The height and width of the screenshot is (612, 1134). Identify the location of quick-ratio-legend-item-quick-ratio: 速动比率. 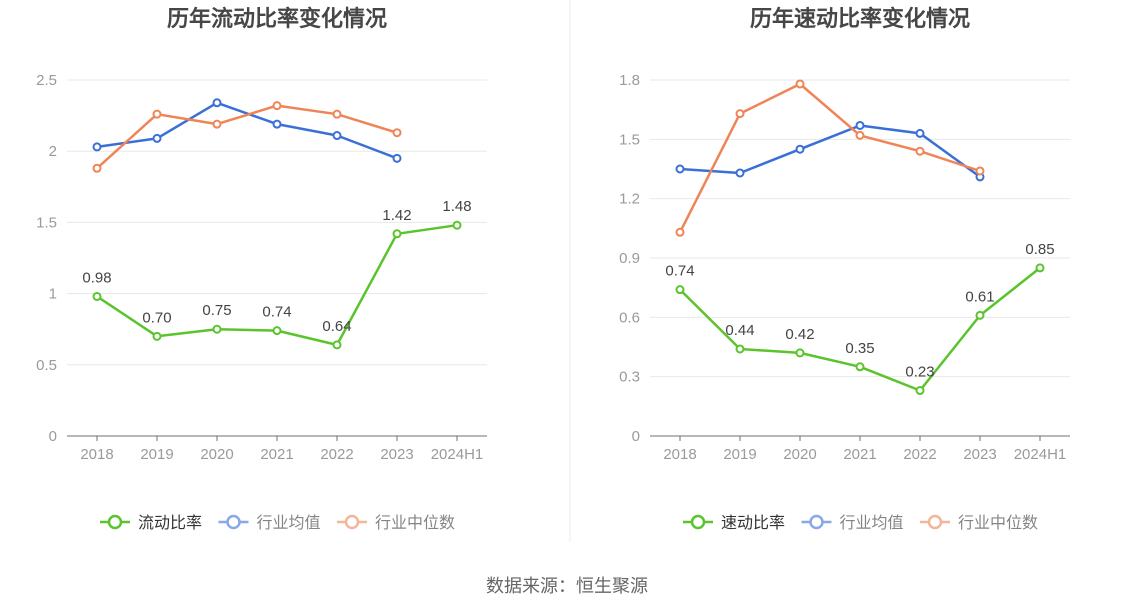
(734, 522).